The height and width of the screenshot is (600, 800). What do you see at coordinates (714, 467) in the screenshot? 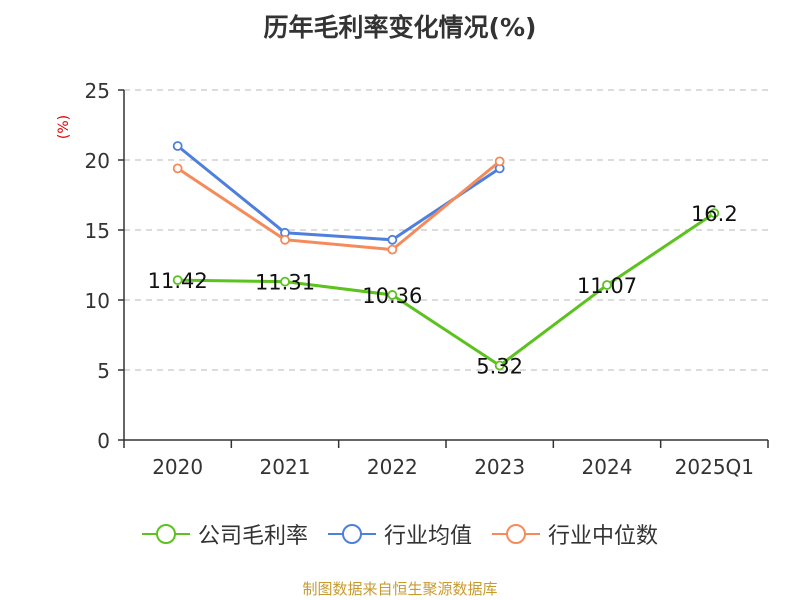
I see `x-tick-label: 2025Q1` at bounding box center [714, 467].